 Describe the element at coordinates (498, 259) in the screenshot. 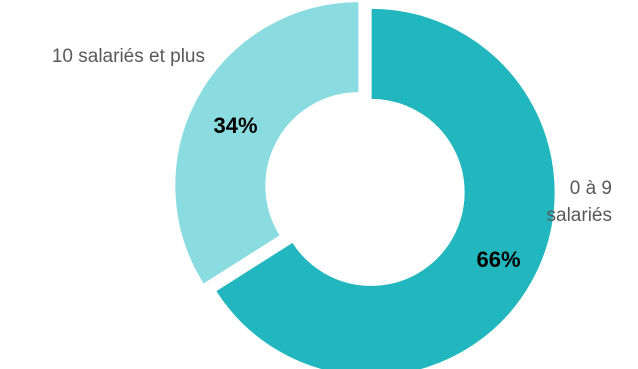

I see `data-label-1: 66%` at that location.